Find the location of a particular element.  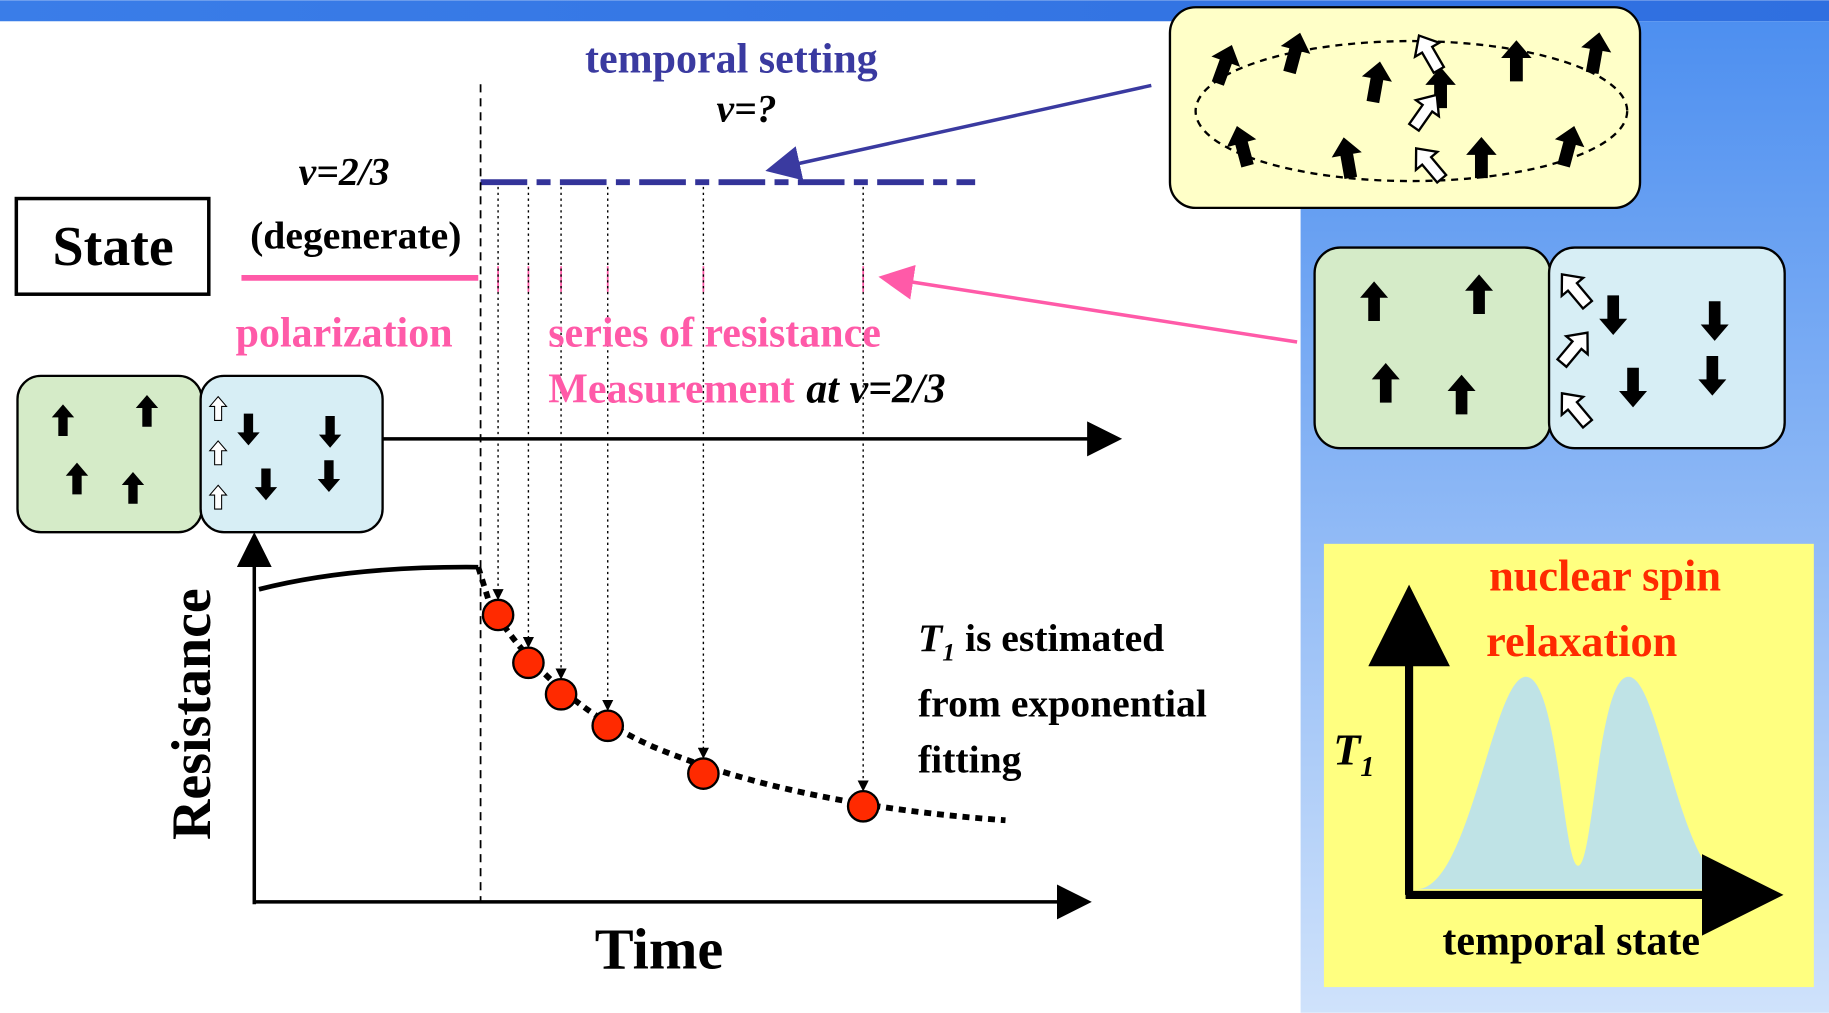

measurement-word: Measurement is located at coordinates (671, 390).